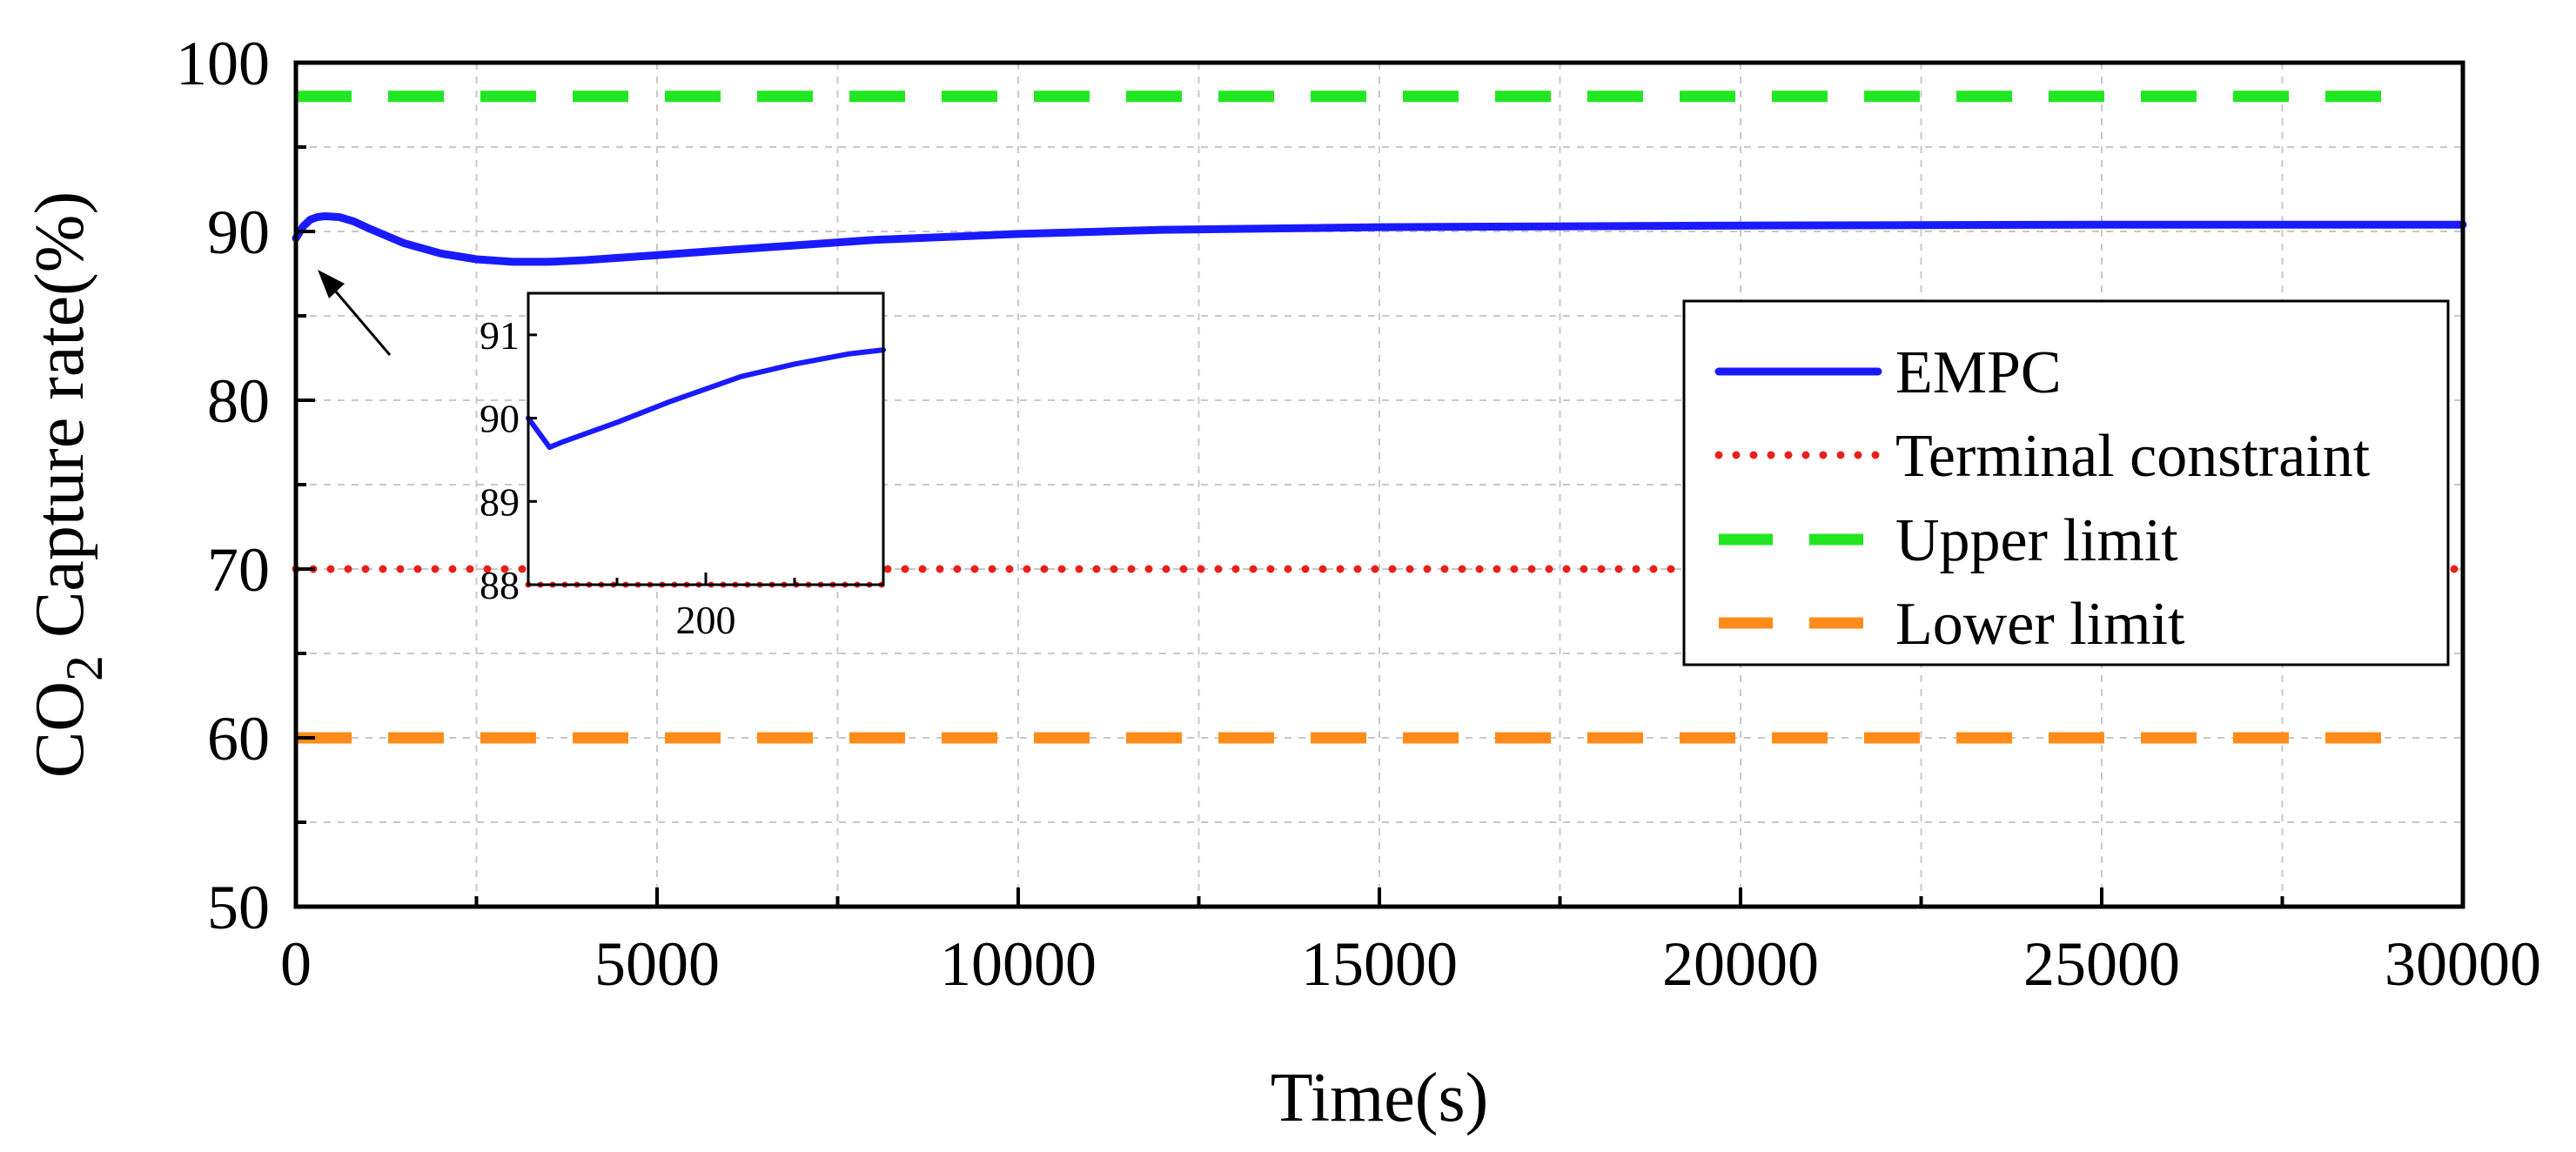  I want to click on inset: 88 89 90 91 200, so click(683, 466).